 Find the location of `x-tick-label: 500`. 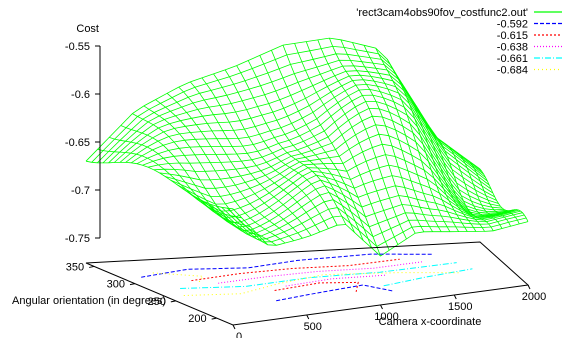

x-tick-label: 500 is located at coordinates (313, 327).